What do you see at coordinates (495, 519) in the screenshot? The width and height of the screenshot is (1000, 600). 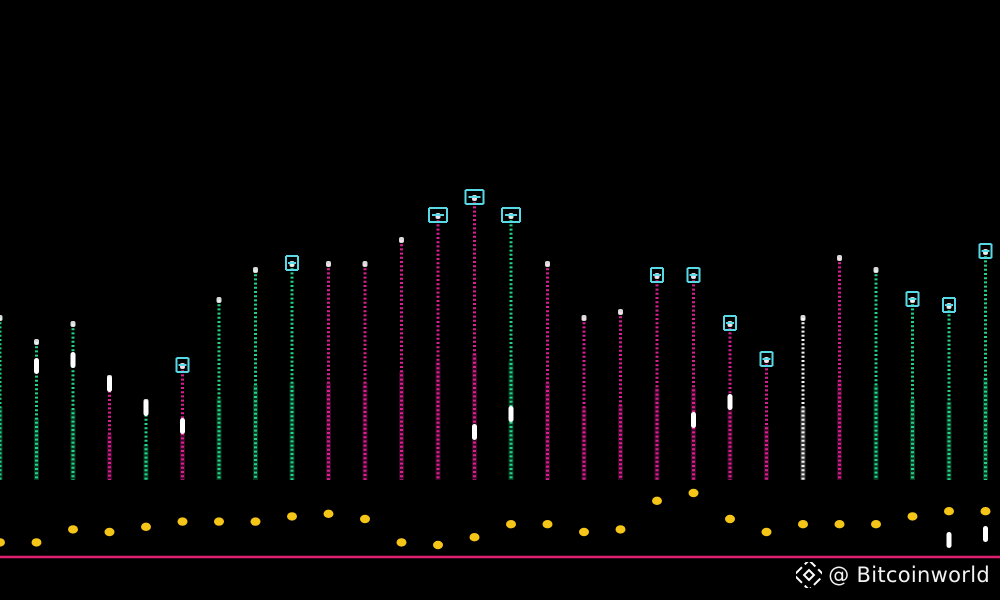 I see `dots-layer` at bounding box center [495, 519].